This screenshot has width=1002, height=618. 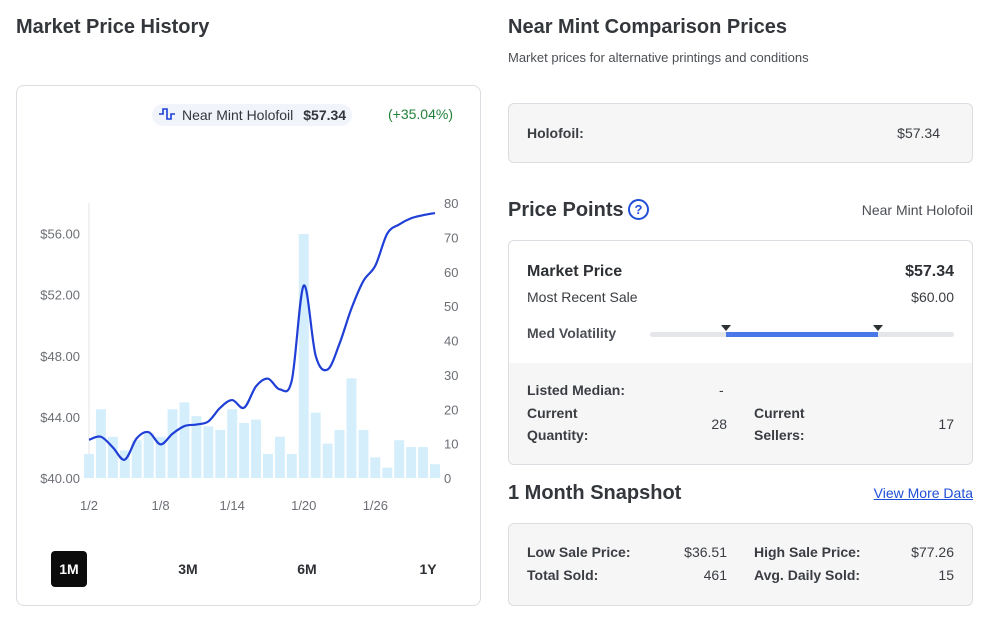 I want to click on volatility-range-fill, so click(x=802, y=334).